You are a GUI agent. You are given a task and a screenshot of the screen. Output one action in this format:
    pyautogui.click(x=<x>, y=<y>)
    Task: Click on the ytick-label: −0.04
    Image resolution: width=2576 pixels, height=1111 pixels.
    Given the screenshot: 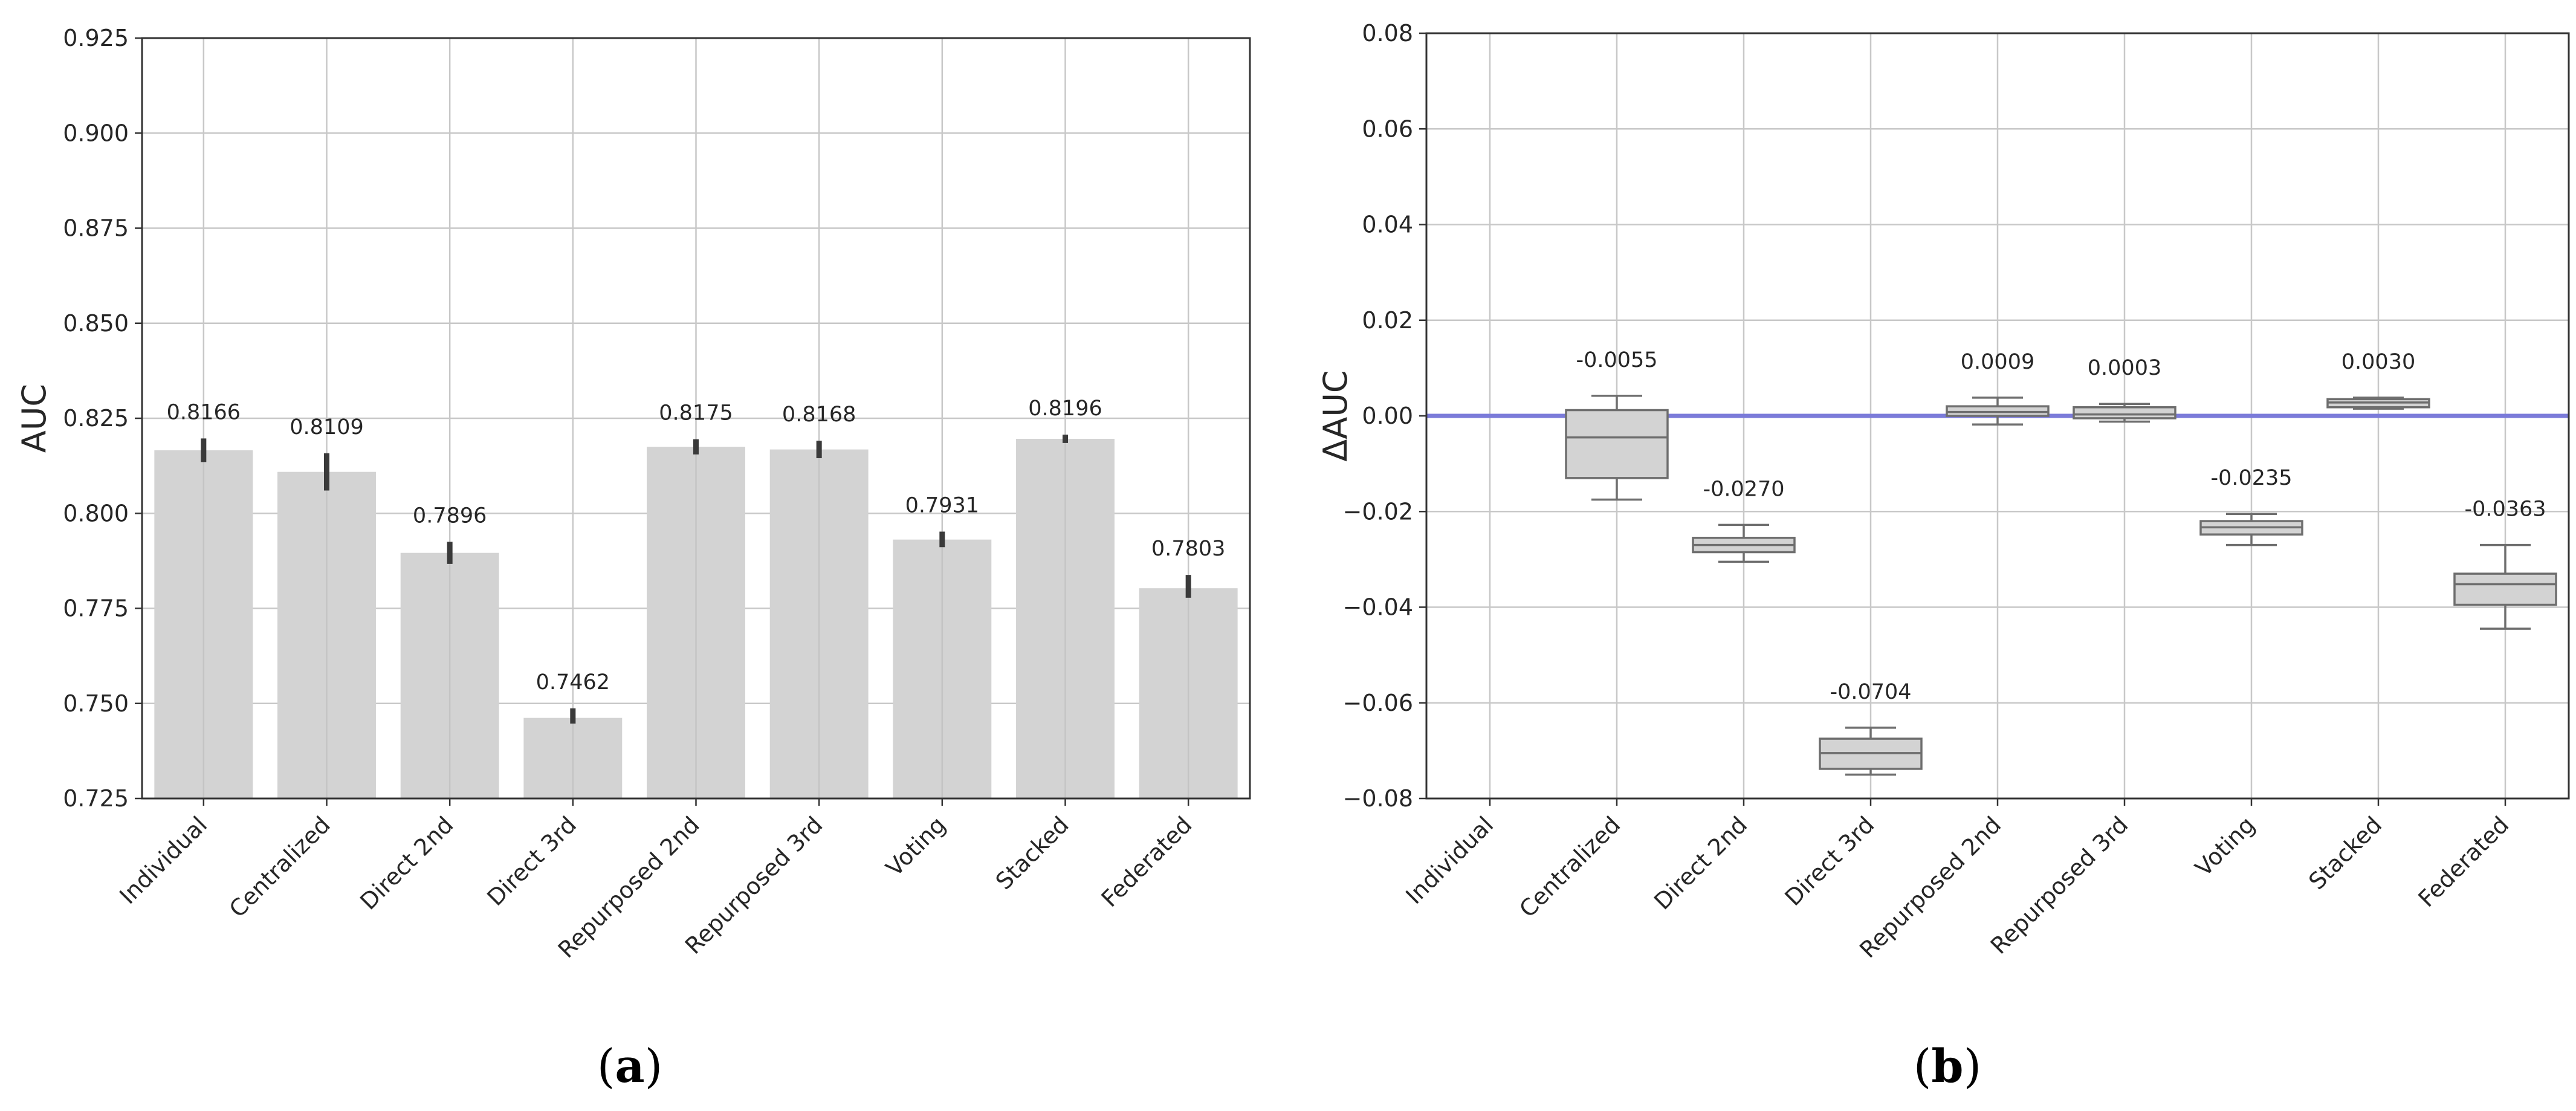 What is the action you would take?
    pyautogui.click(x=1378, y=607)
    